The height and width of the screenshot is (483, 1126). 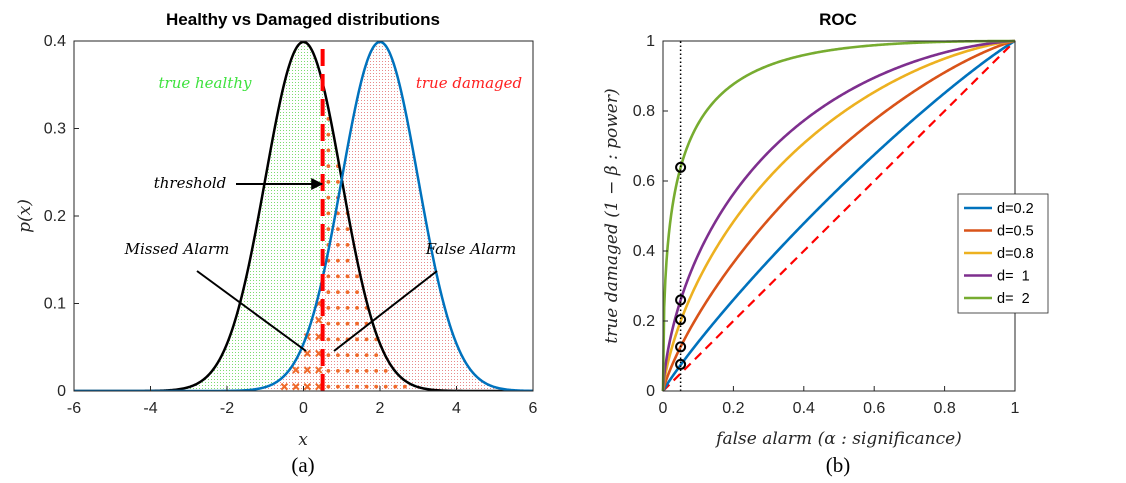 I want to click on chart-a-xtick-label: -2, so click(x=227, y=408).